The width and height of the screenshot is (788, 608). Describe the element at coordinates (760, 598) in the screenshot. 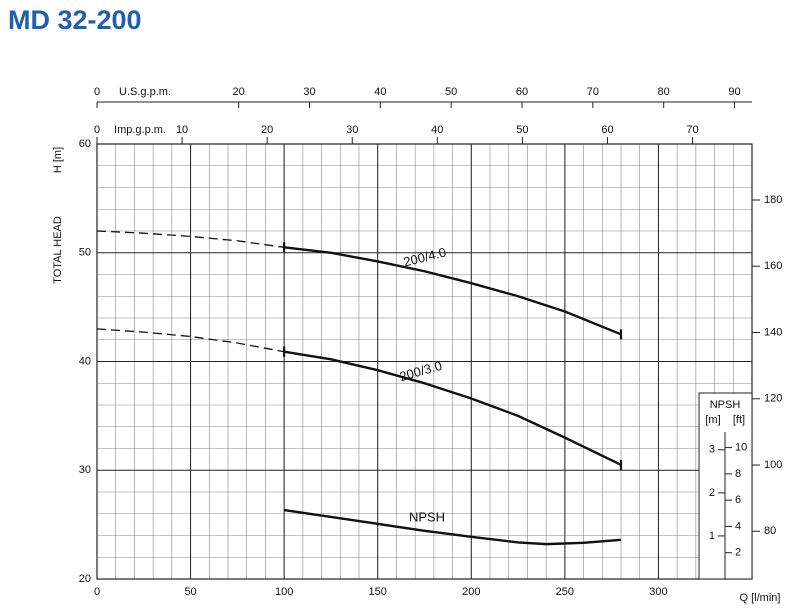

I see `x-axis-label: Q [l/min]` at that location.